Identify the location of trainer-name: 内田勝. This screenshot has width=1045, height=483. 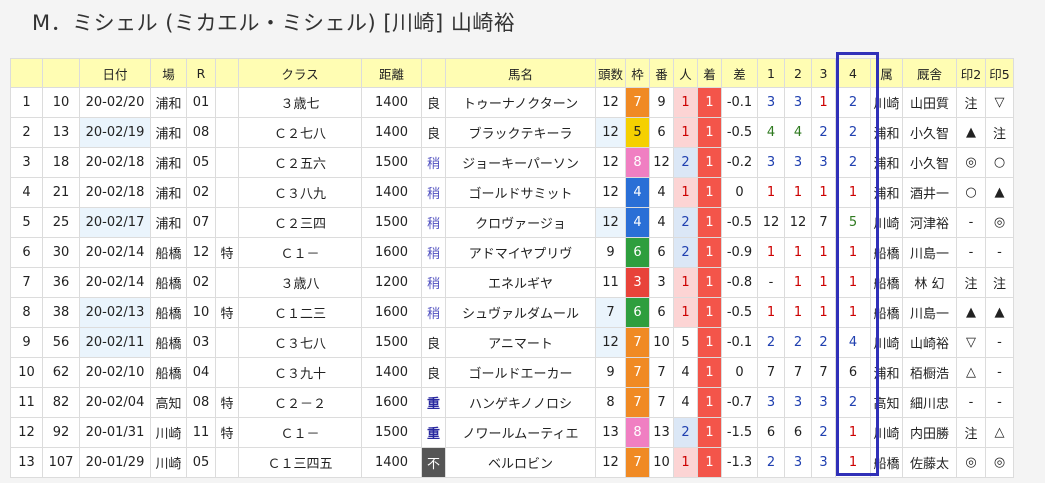
(929, 432).